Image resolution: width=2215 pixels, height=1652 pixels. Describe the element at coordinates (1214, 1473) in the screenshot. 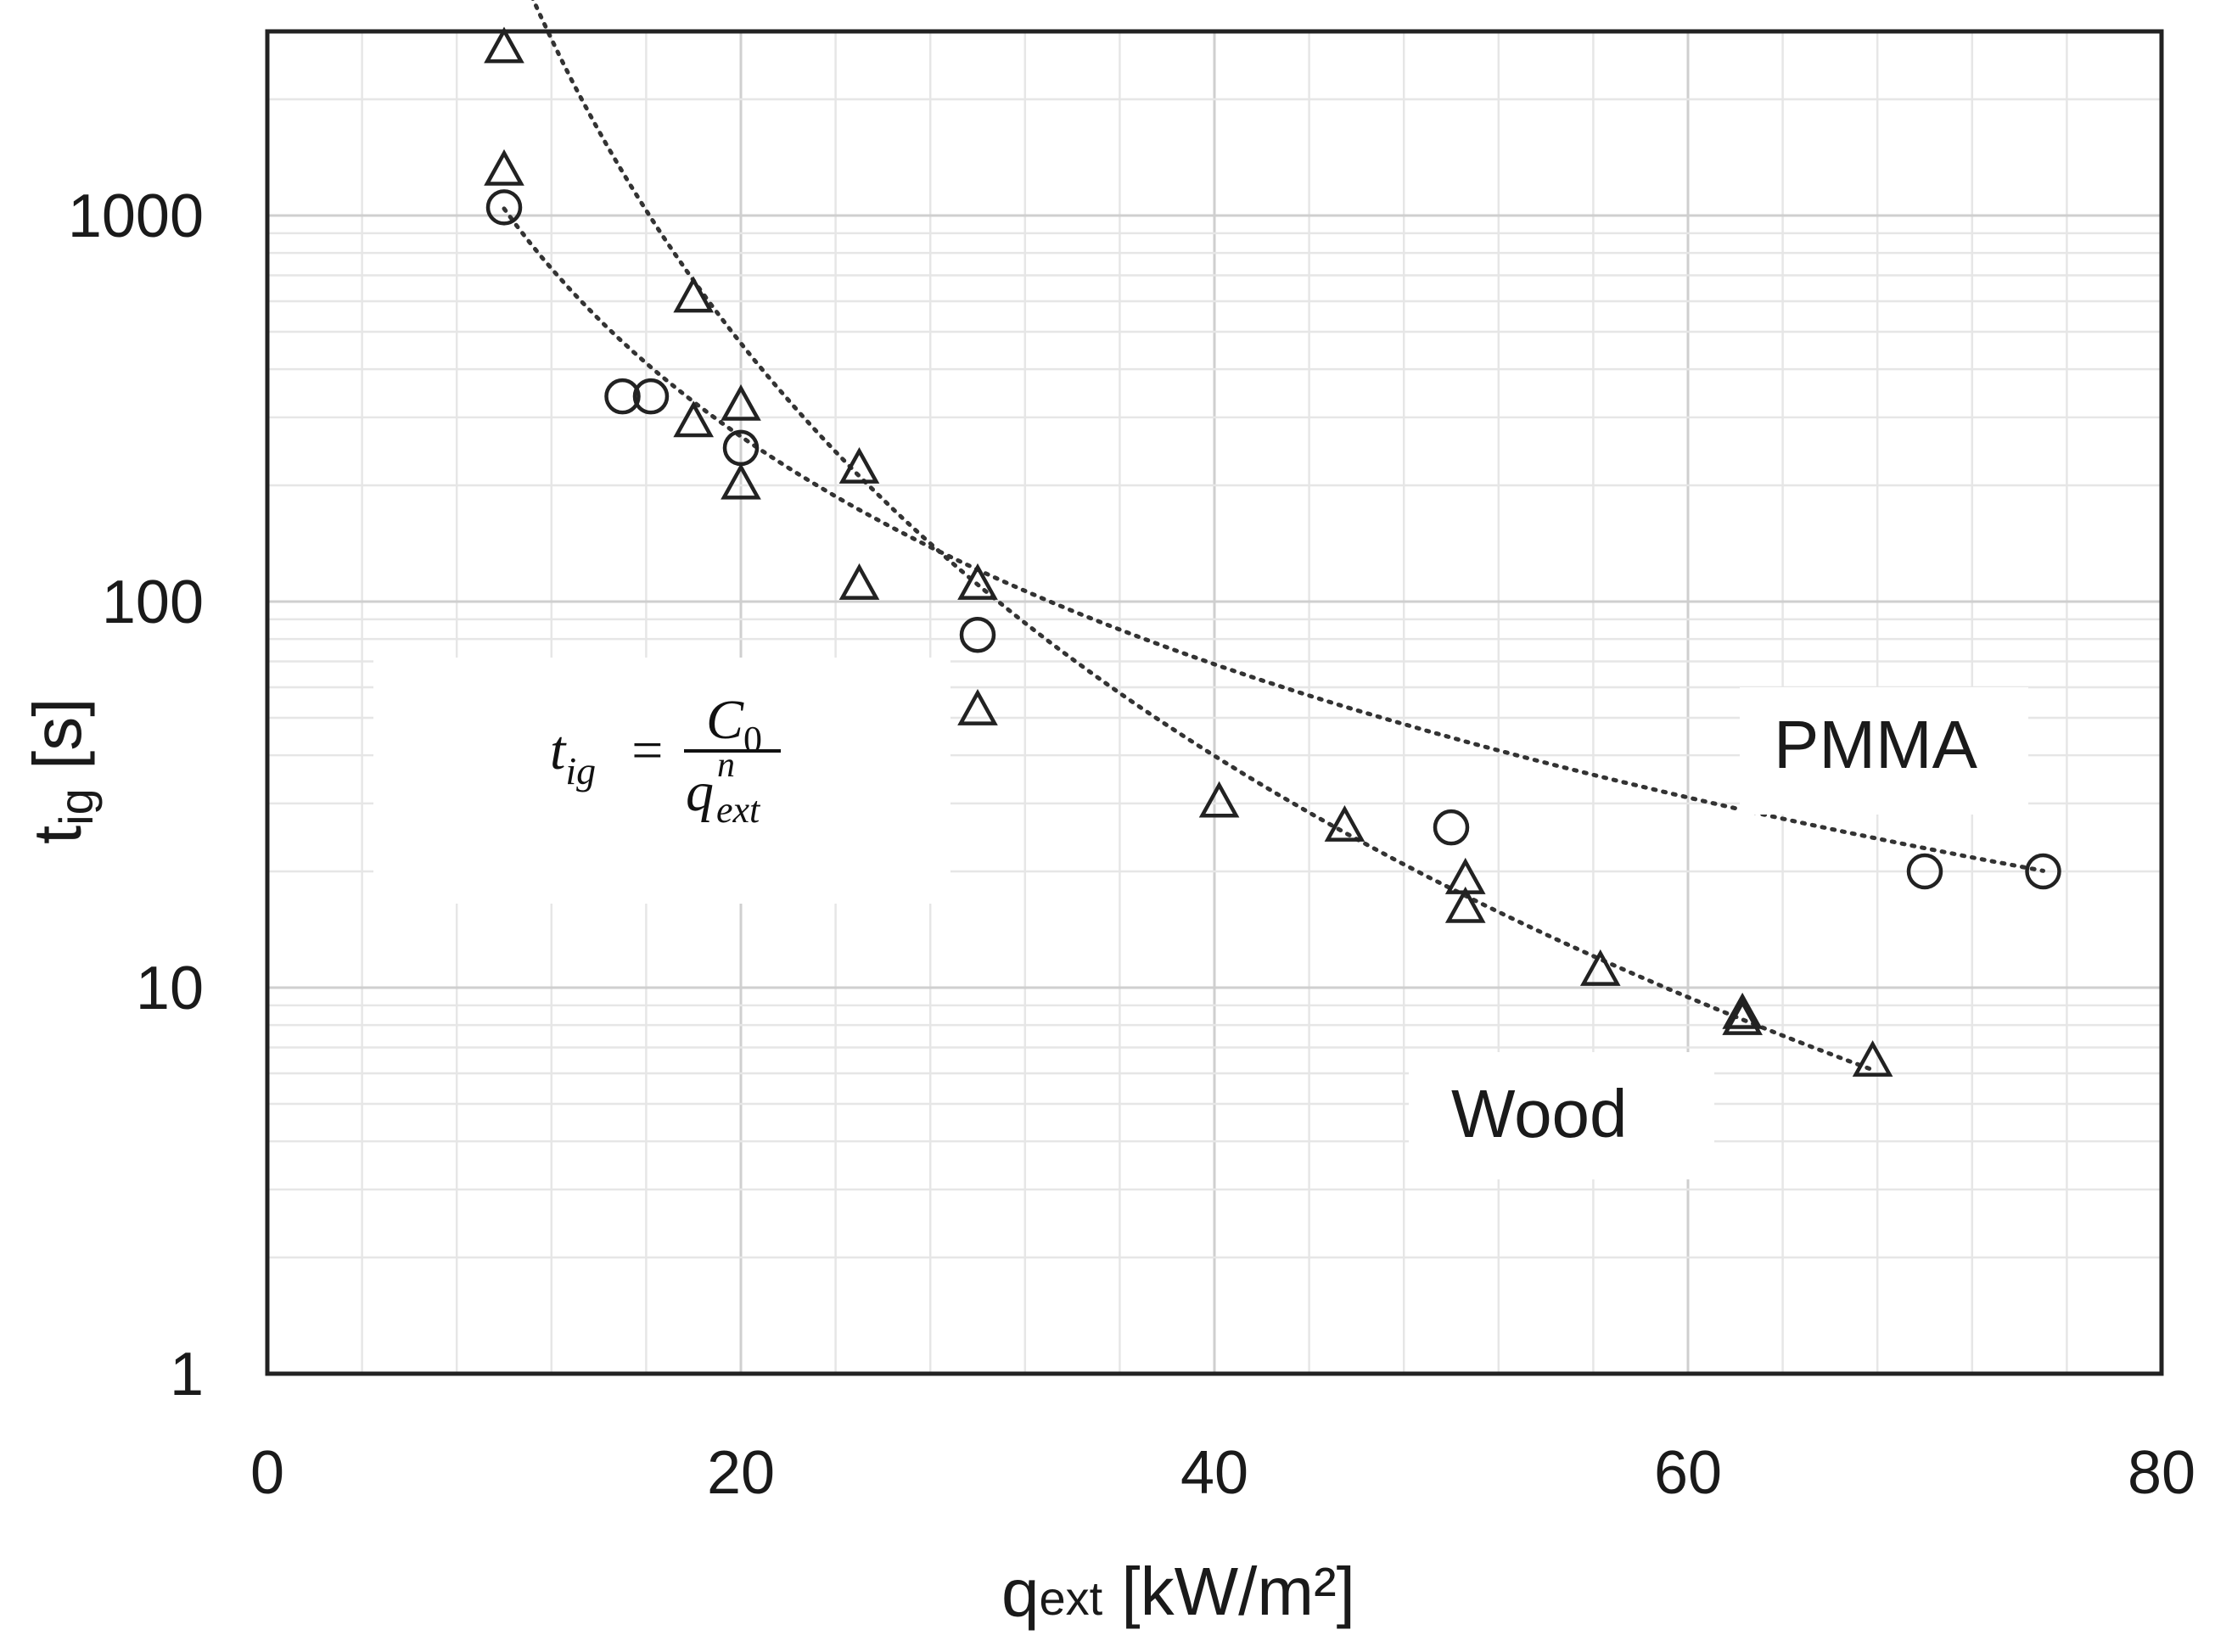

I see `x-tick-label: 40` at that location.